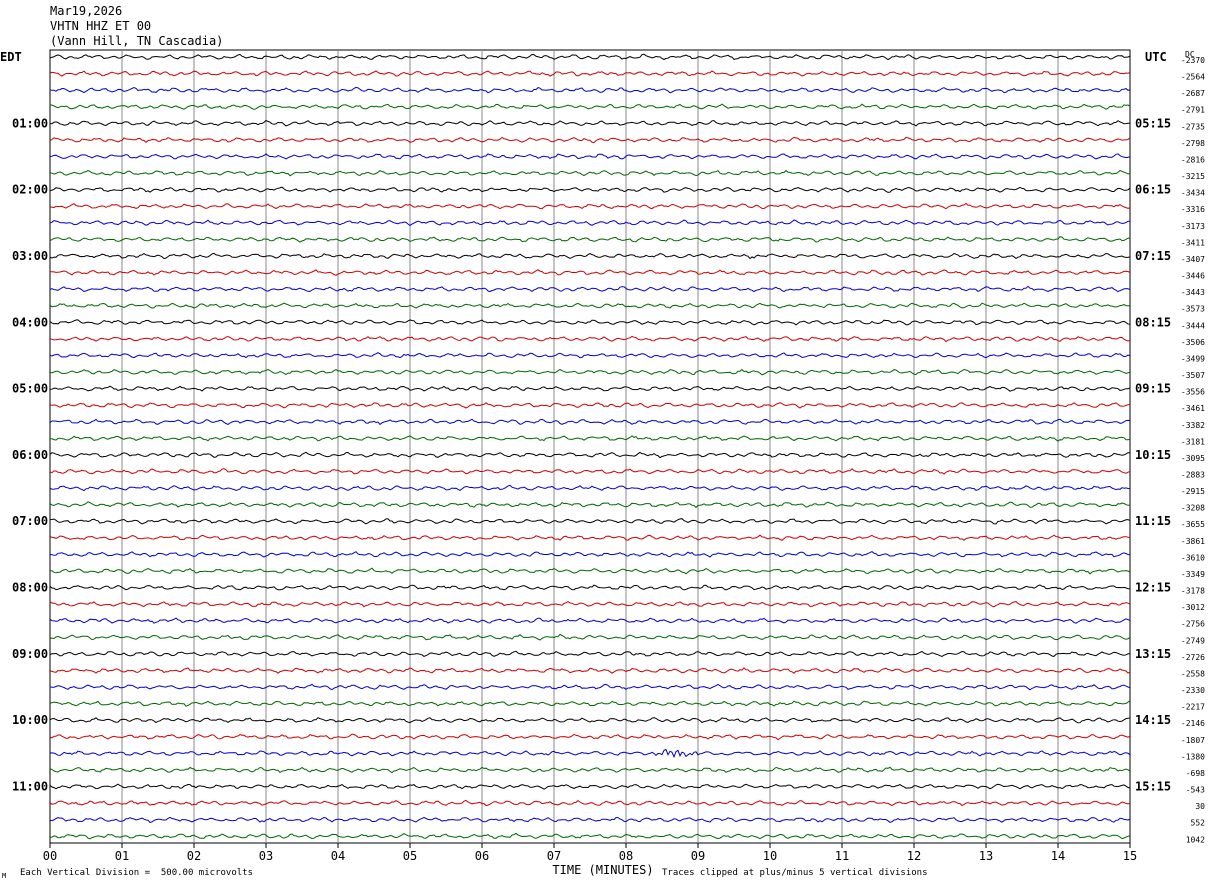 The width and height of the screenshot is (1210, 886). What do you see at coordinates (1153, 190) in the screenshot?
I see `right-hour-label: 06:15` at bounding box center [1153, 190].